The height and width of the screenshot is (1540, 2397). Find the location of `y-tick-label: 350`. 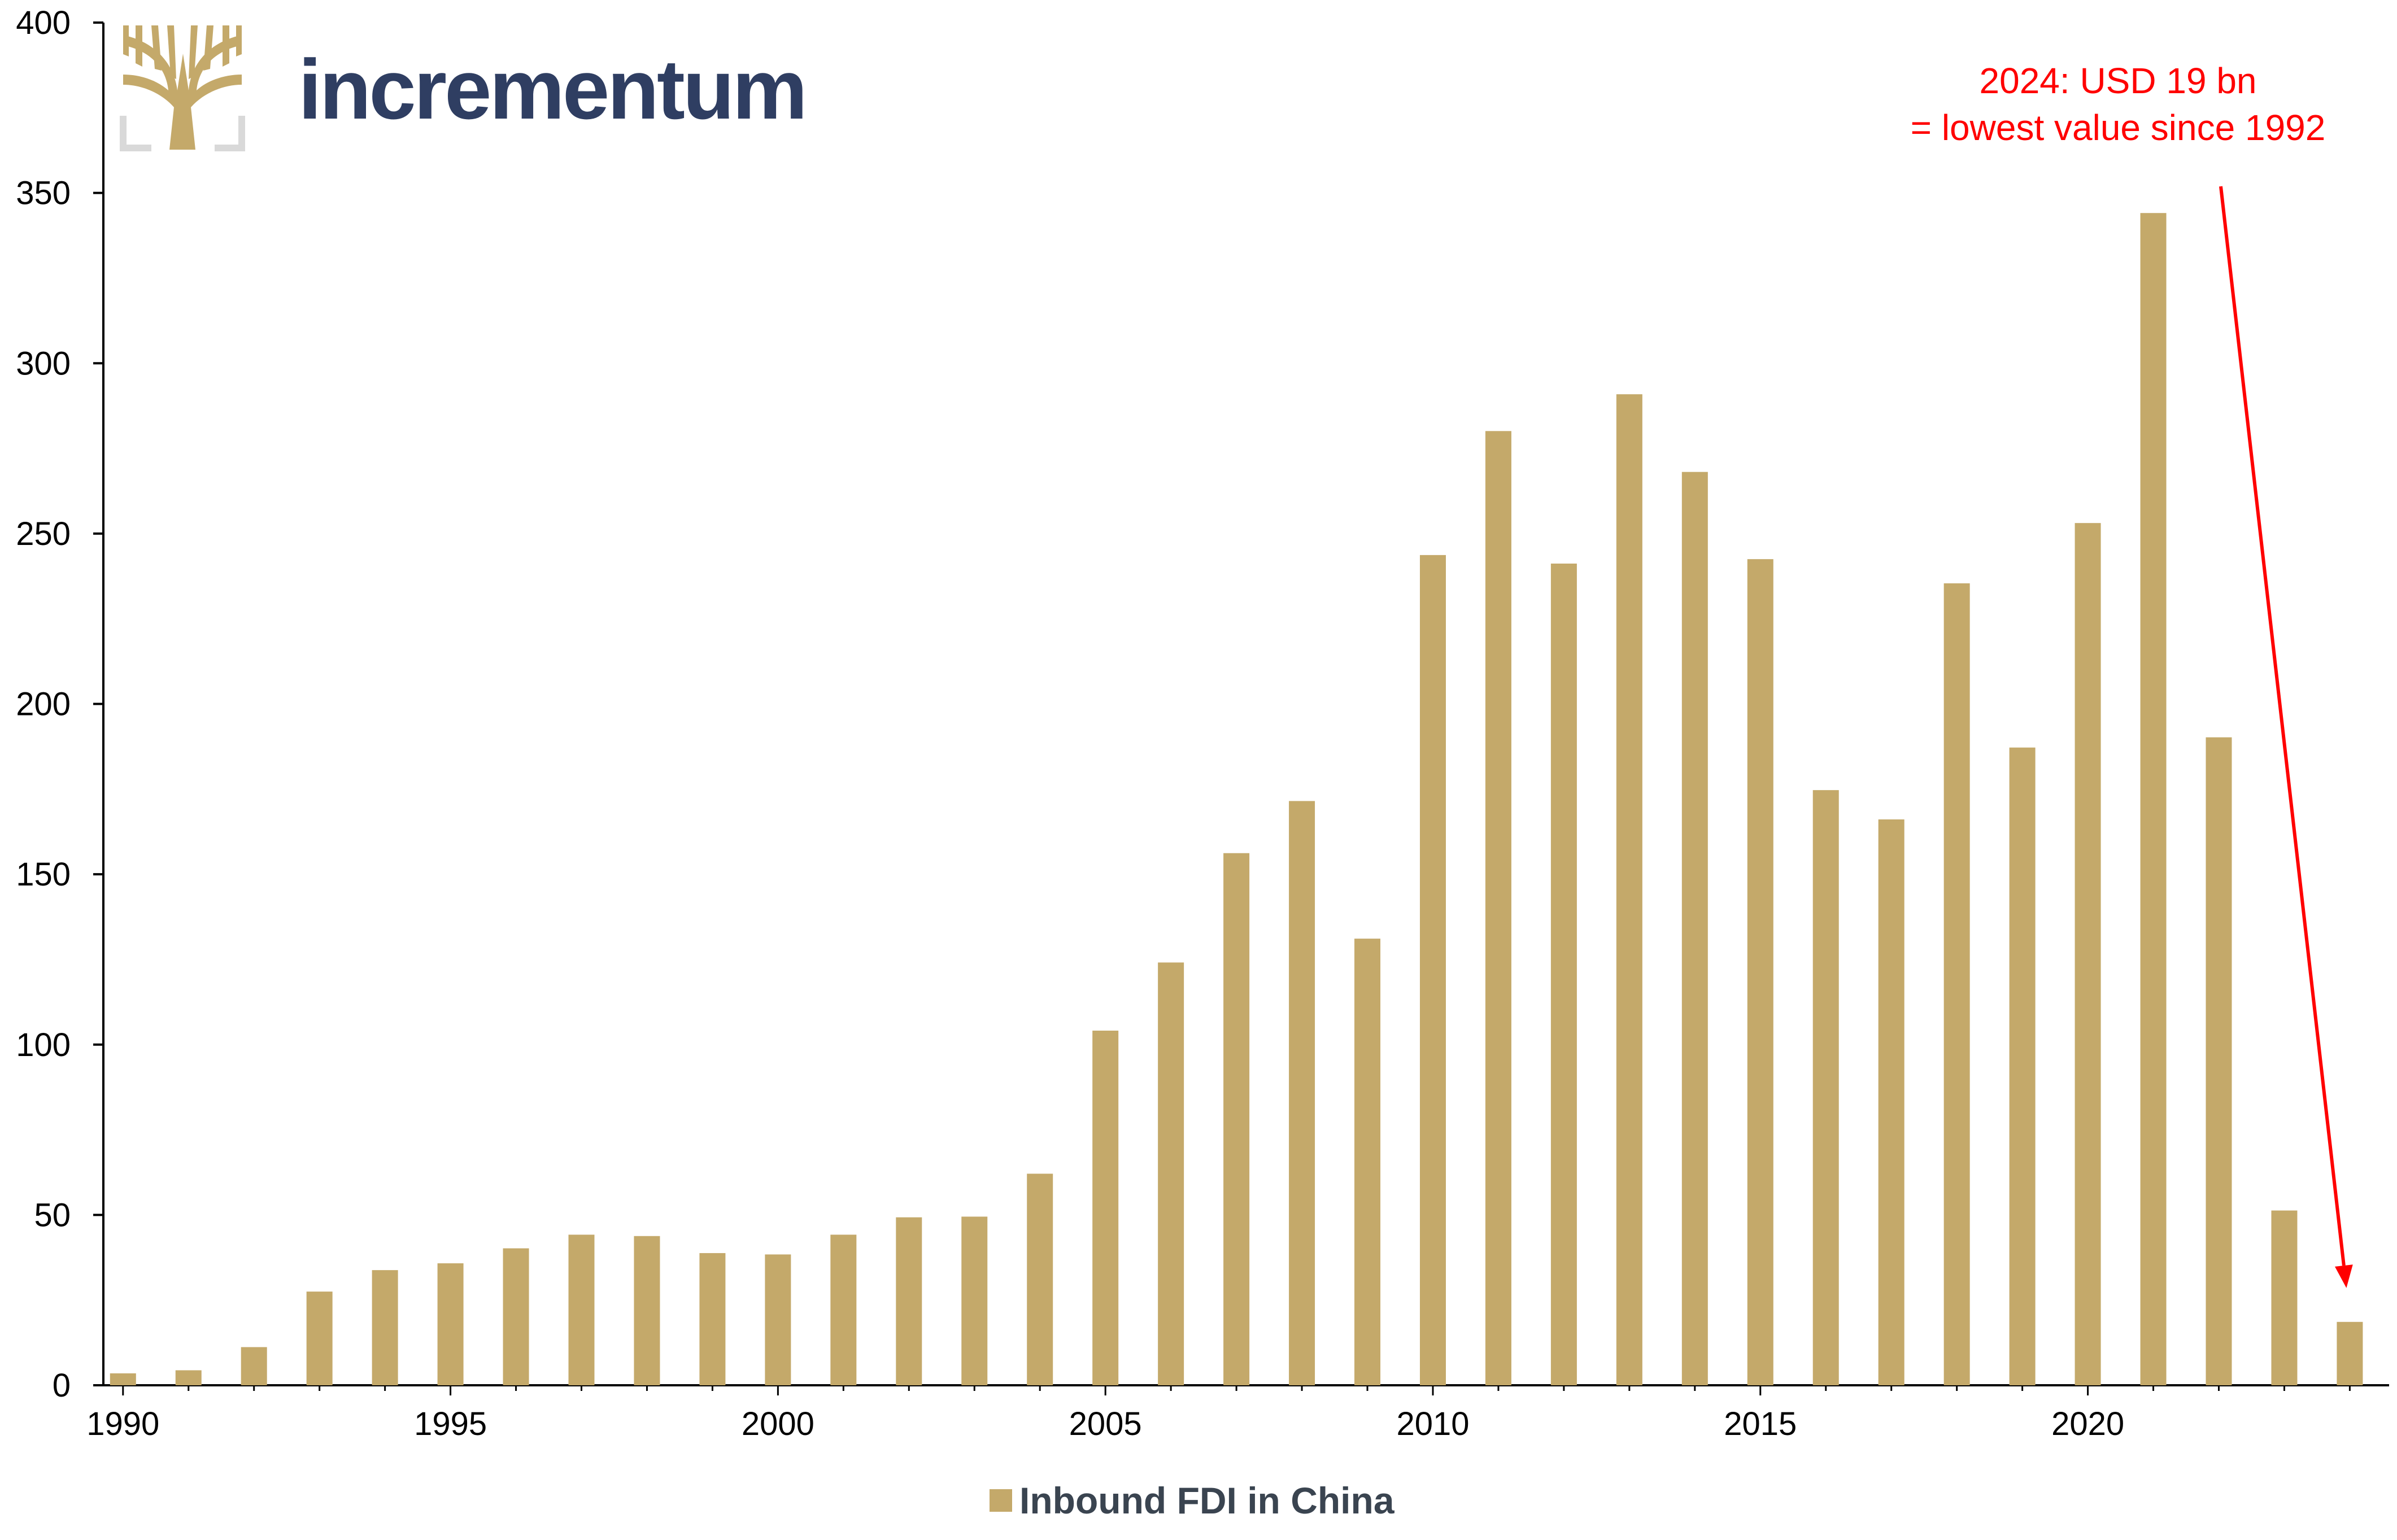

y-tick-label: 350 is located at coordinates (43, 193).